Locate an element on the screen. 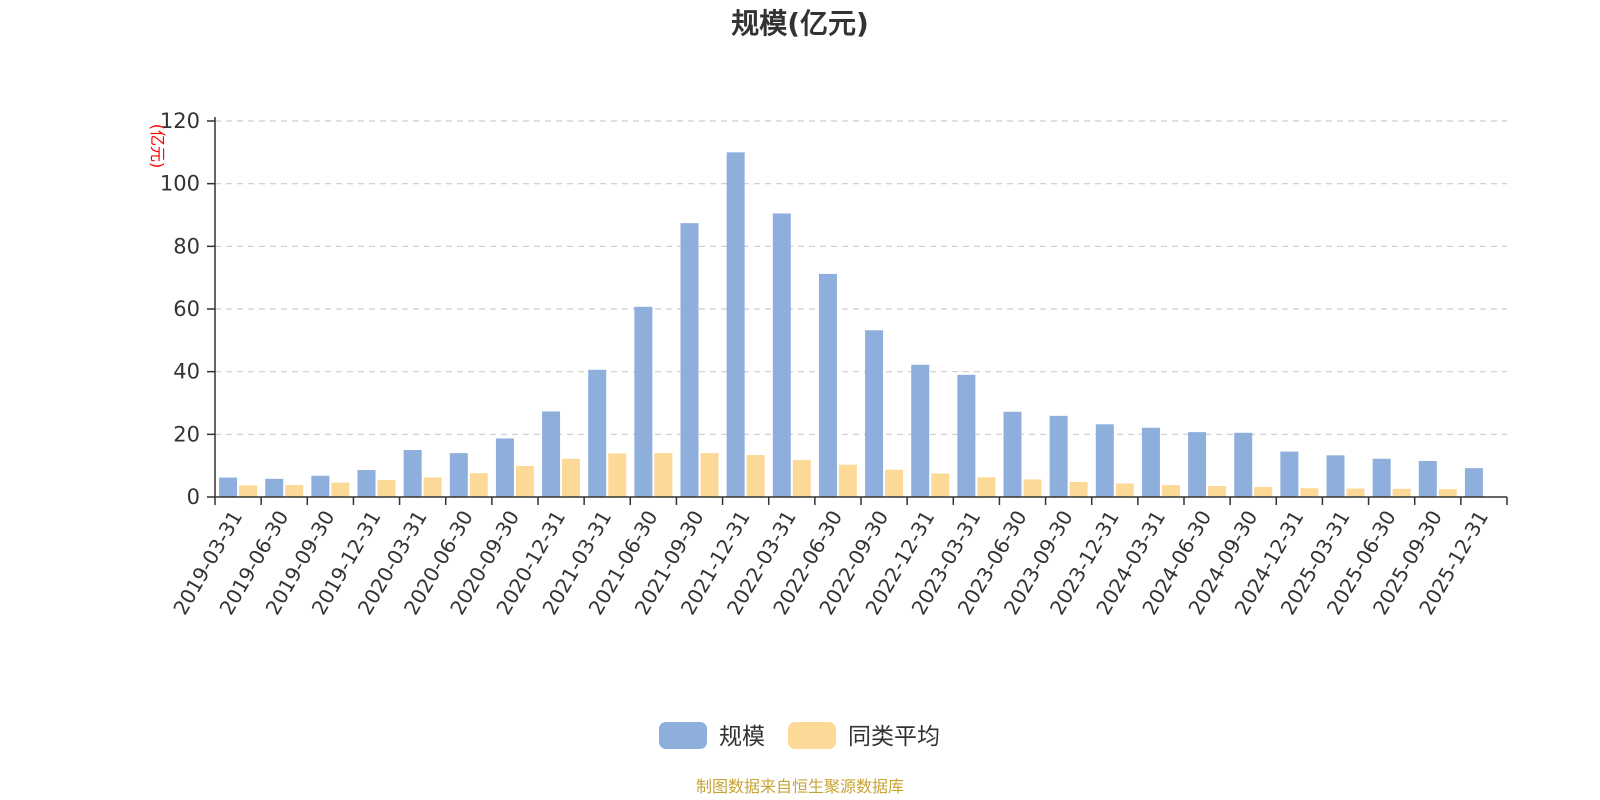  legend: 规模 同类平均 is located at coordinates (799, 736).